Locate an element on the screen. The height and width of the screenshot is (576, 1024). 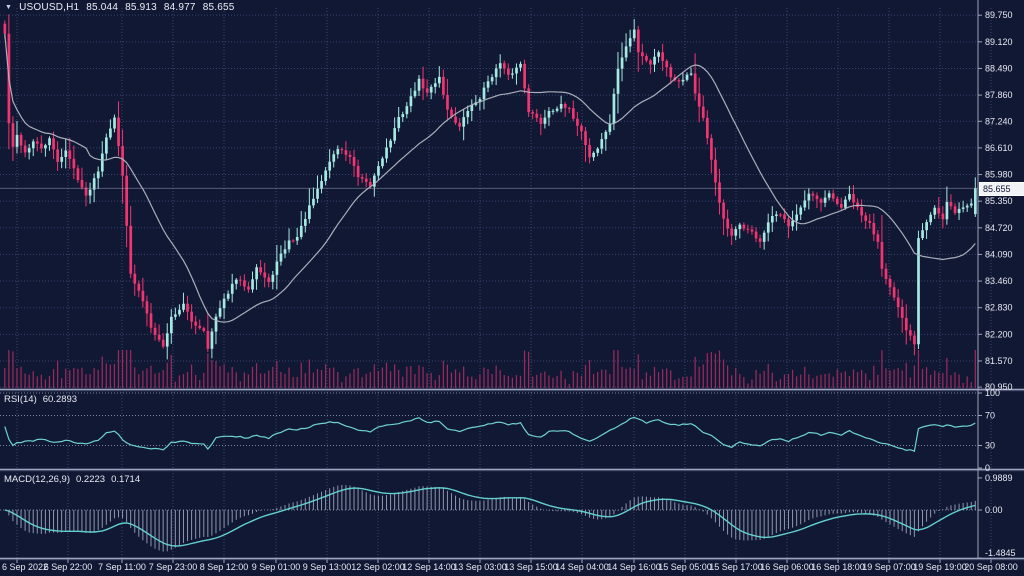
current-price-tag: 85.655 is located at coordinates (1001, 189).